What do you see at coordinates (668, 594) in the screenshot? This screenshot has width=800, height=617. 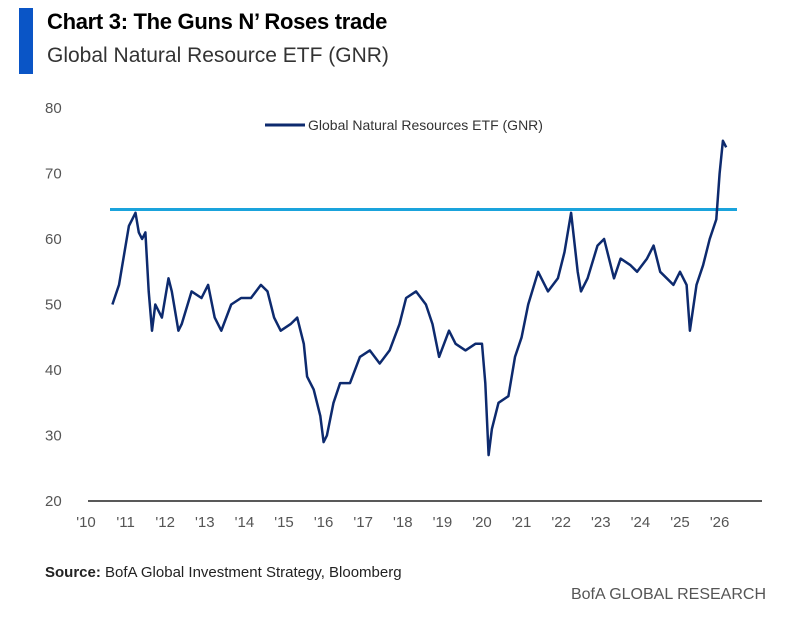 I see `brand-label: BofA GLOBAL RESEARCH` at bounding box center [668, 594].